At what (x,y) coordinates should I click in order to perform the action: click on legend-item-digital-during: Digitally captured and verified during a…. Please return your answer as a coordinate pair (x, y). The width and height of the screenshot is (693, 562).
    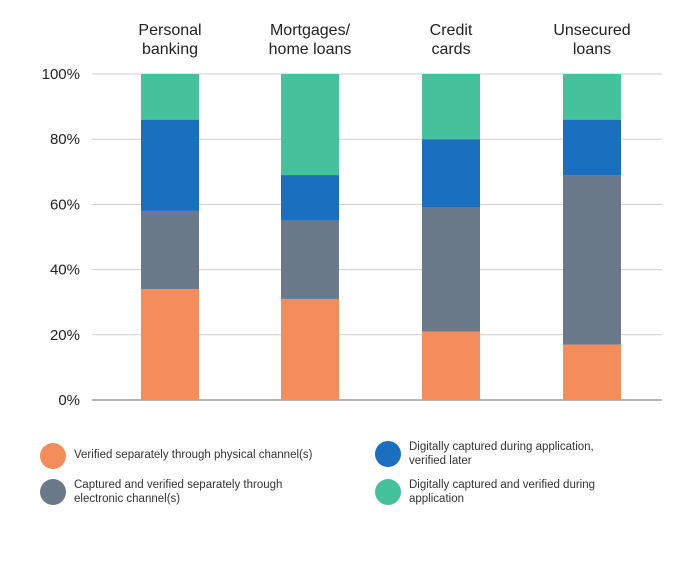
    Looking at the image, I should click on (517, 492).